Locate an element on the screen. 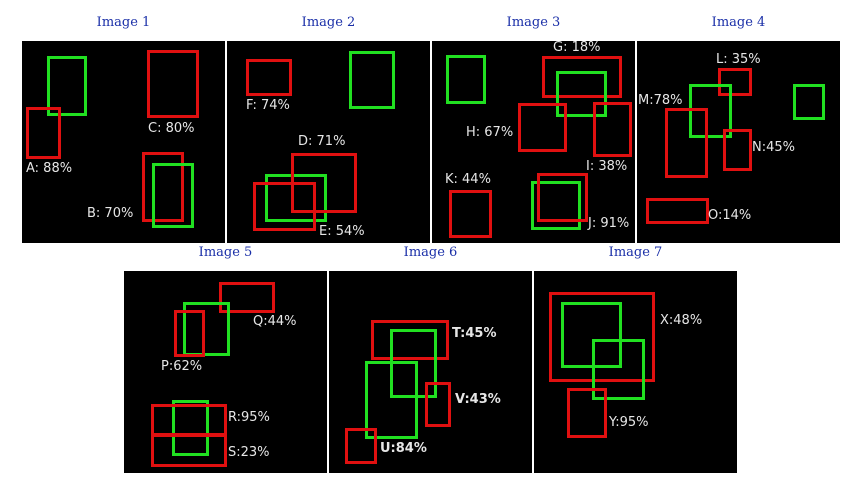  box-confidence-label: Q:44% is located at coordinates (275, 321).